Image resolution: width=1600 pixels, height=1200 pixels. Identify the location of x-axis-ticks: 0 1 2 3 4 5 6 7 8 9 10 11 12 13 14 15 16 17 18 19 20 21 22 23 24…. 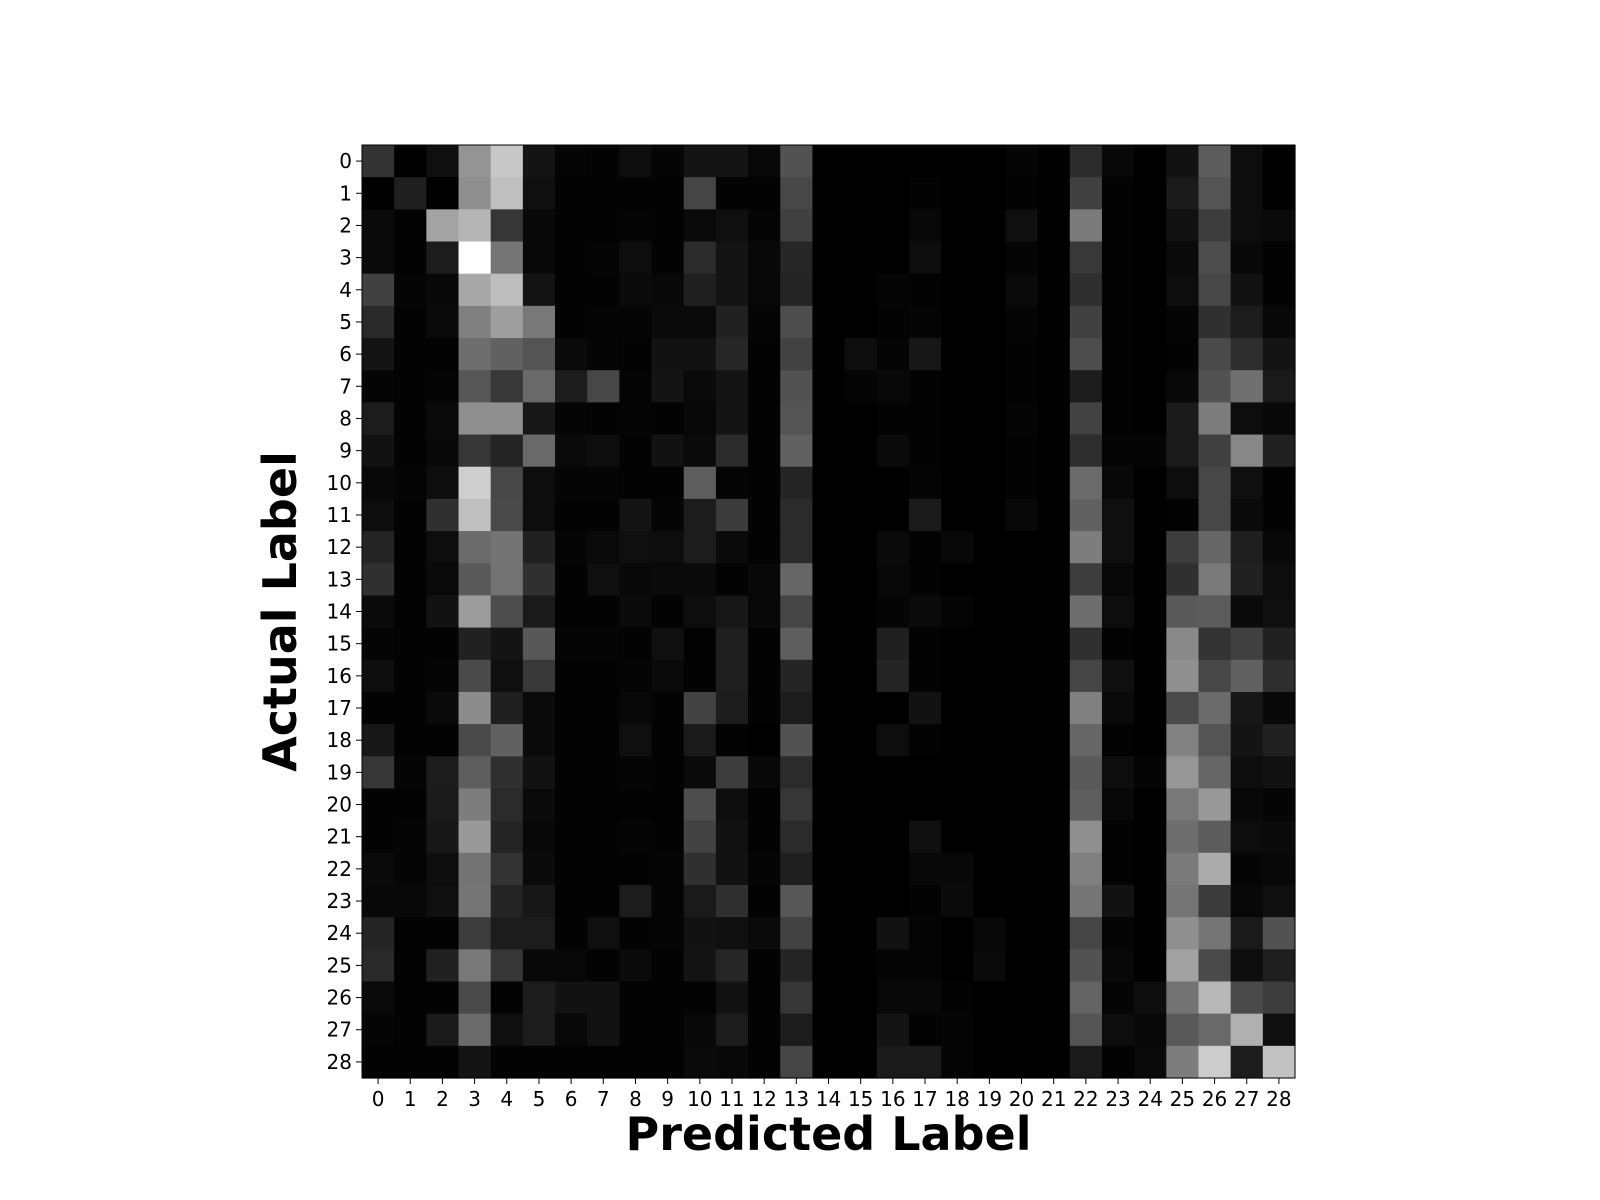
(832, 1094).